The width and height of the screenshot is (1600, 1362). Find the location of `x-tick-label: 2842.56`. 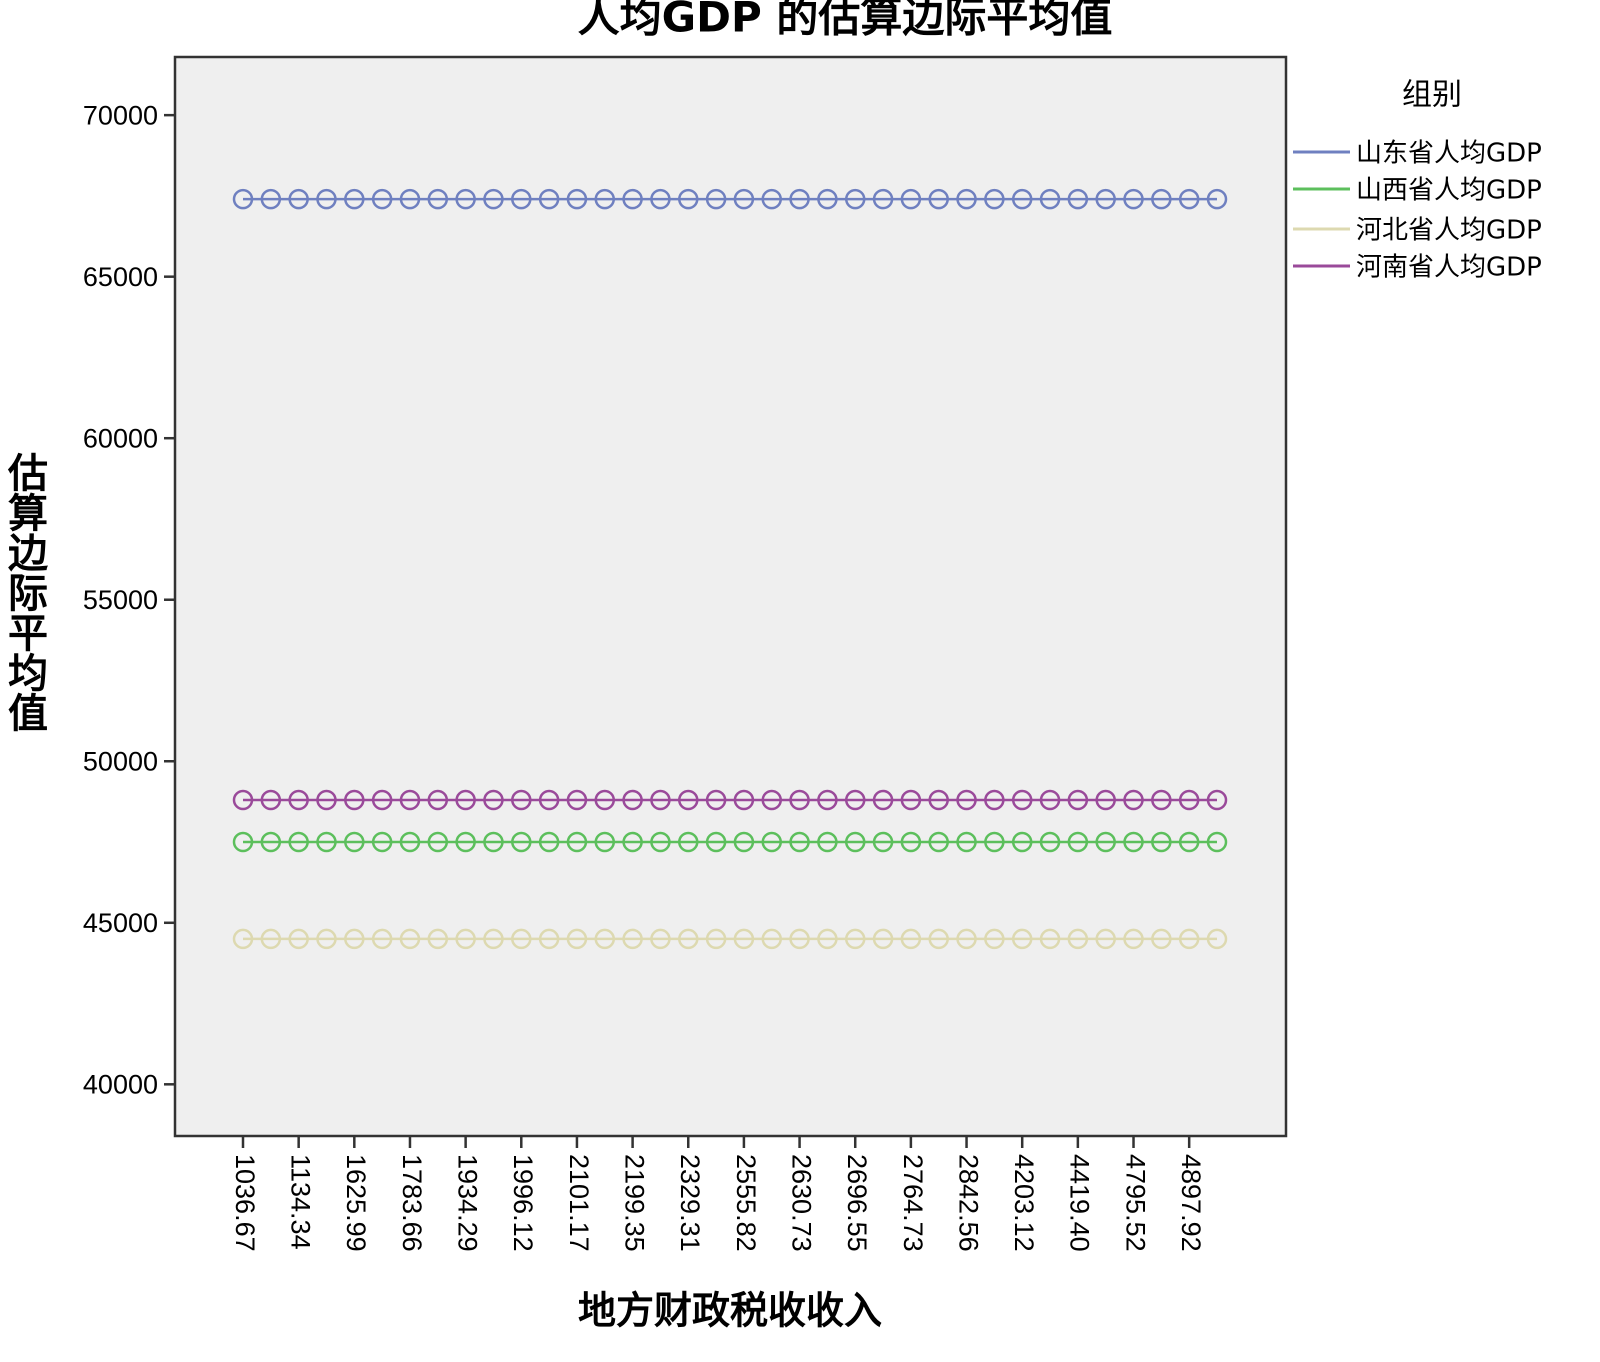

x-tick-label: 2842.56 is located at coordinates (968, 1203).